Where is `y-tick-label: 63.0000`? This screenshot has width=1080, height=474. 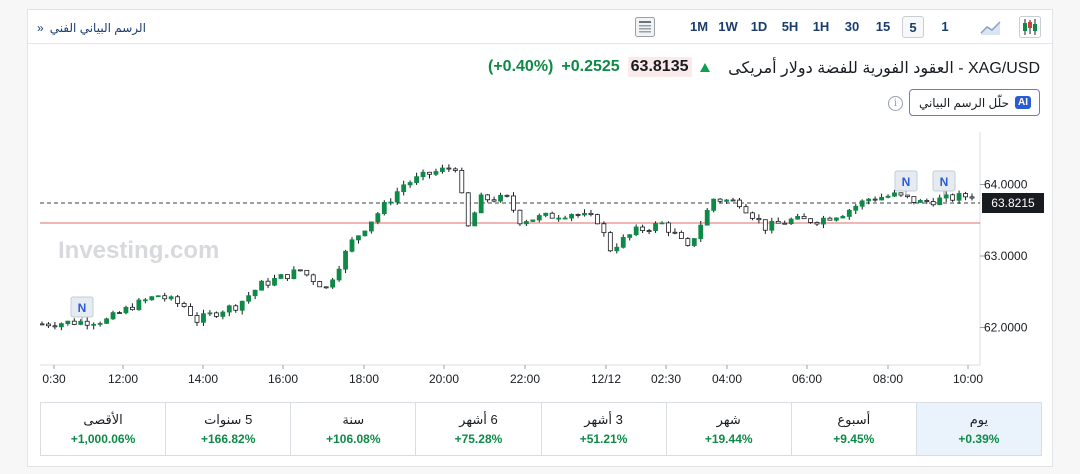 y-tick-label: 63.0000 is located at coordinates (1006, 256).